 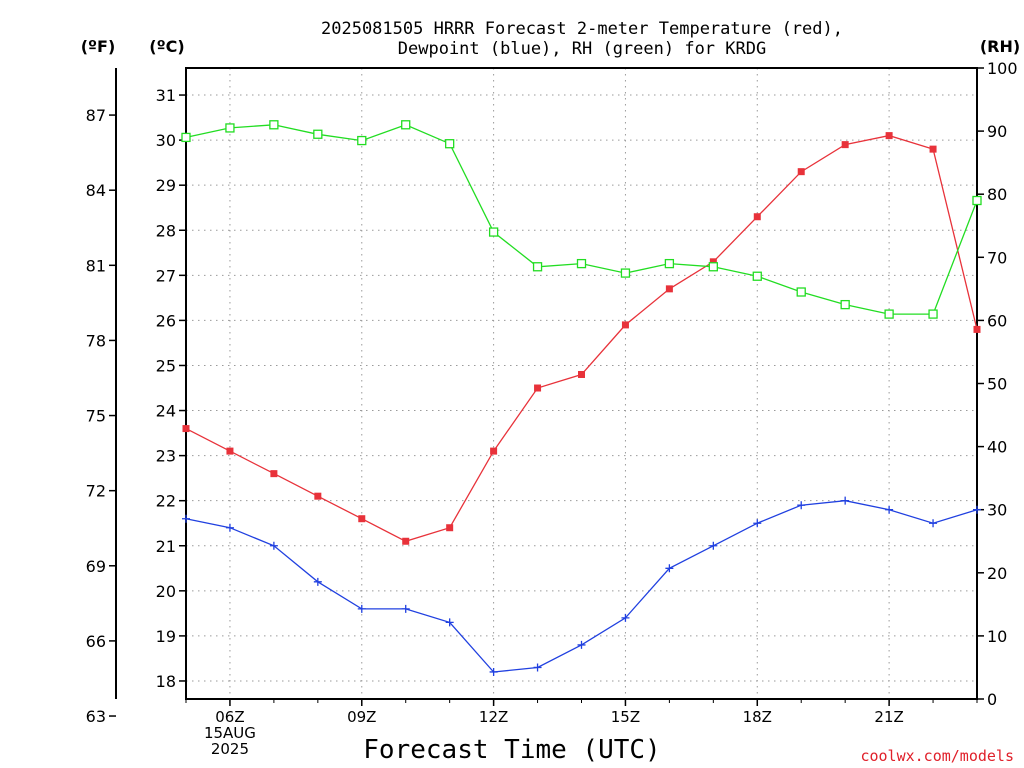 What do you see at coordinates (96, 265) in the screenshot?
I see `fahrenheit-tick-label: 81` at bounding box center [96, 265].